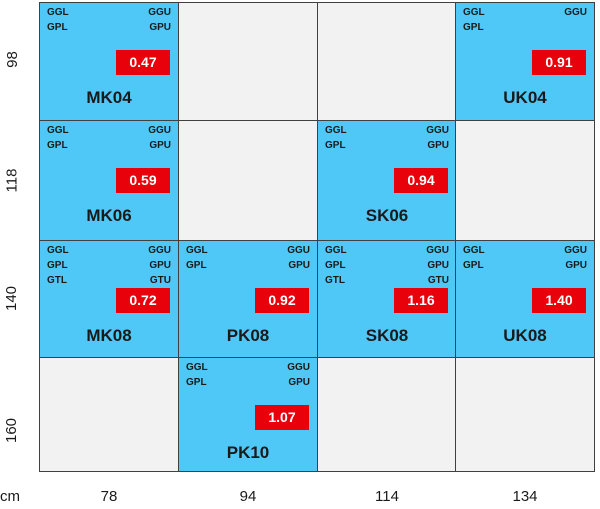  What do you see at coordinates (109, 335) in the screenshot?
I see `cell-name: MK08` at bounding box center [109, 335].